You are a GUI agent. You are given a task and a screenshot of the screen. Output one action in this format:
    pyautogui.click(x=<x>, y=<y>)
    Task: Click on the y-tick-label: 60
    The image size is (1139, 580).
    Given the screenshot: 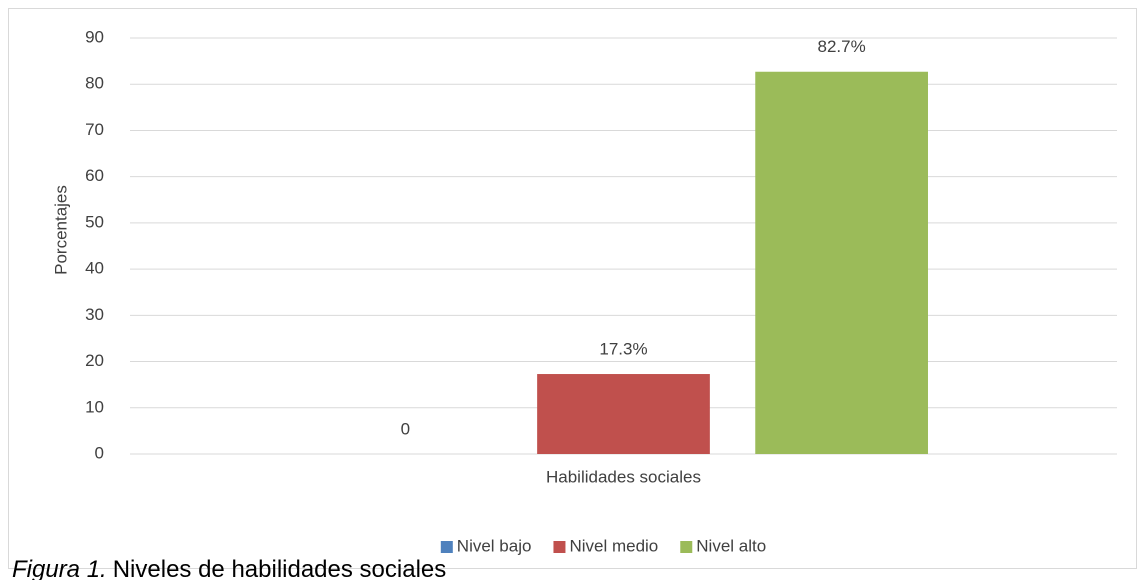 What is the action you would take?
    pyautogui.click(x=94, y=175)
    